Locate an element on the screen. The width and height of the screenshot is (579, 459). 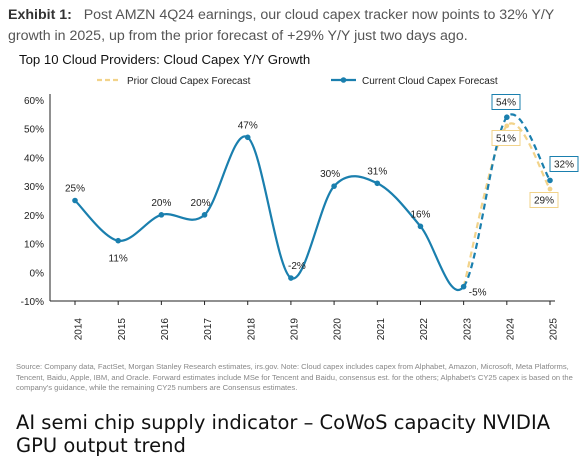
x-tick-label: 2014 is located at coordinates (79, 329).